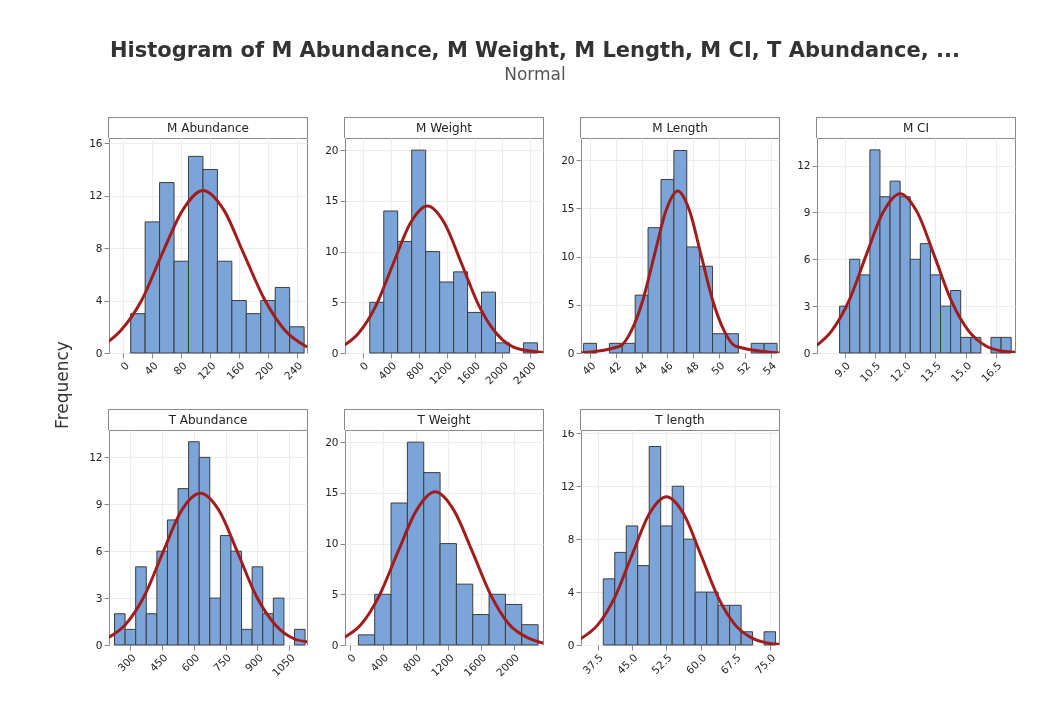 This screenshot has height=710, width=1053. I want to click on x-tick-label: 450, so click(158, 662).